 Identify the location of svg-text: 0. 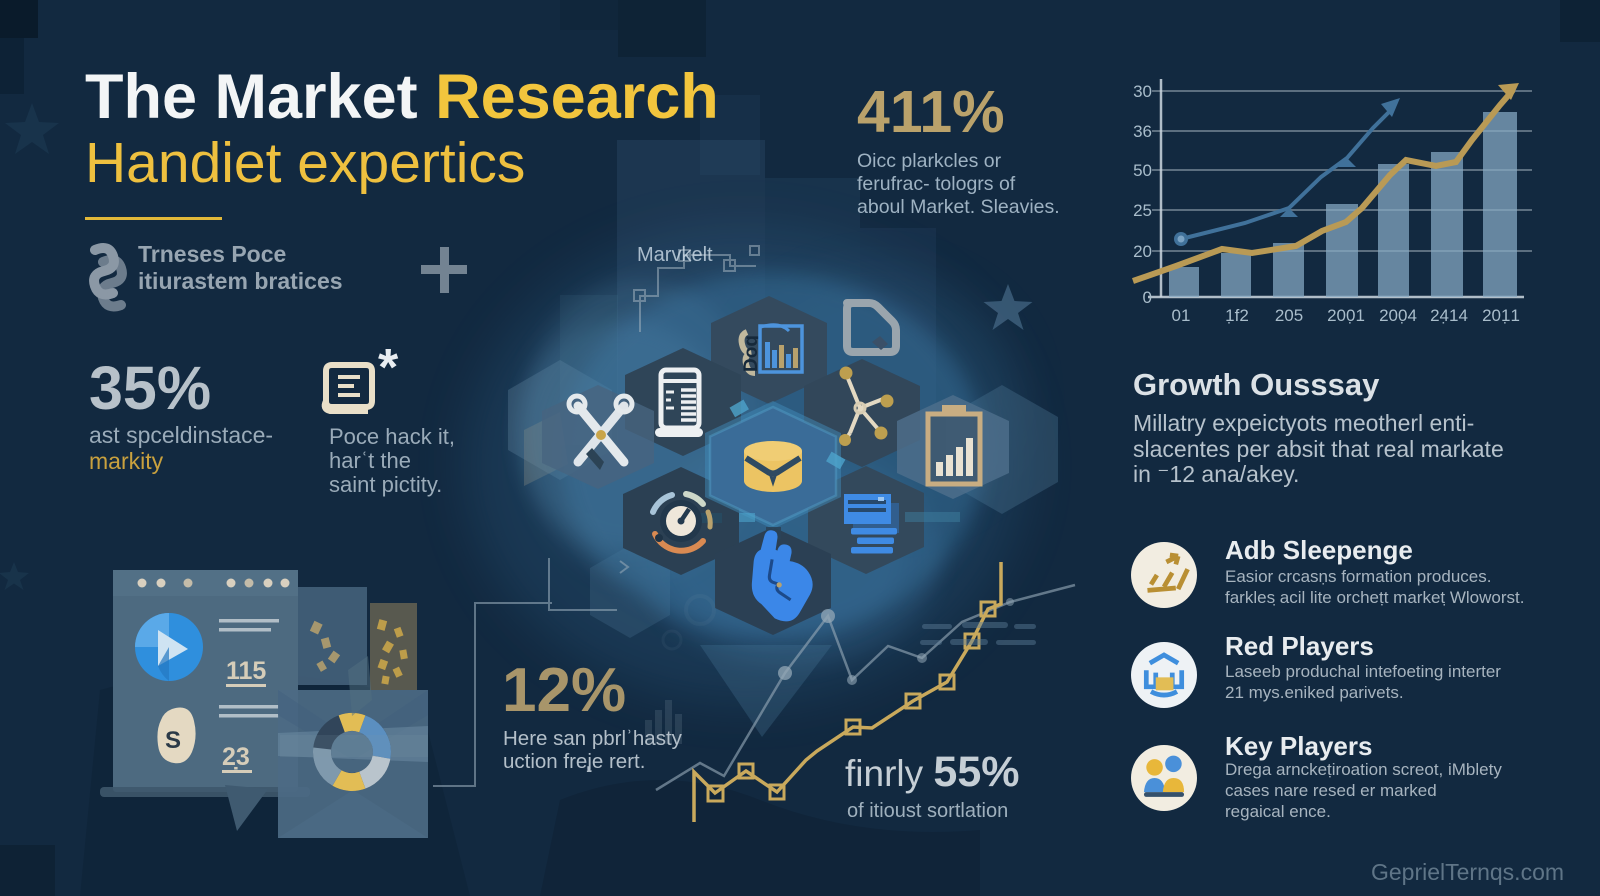
(1147, 297).